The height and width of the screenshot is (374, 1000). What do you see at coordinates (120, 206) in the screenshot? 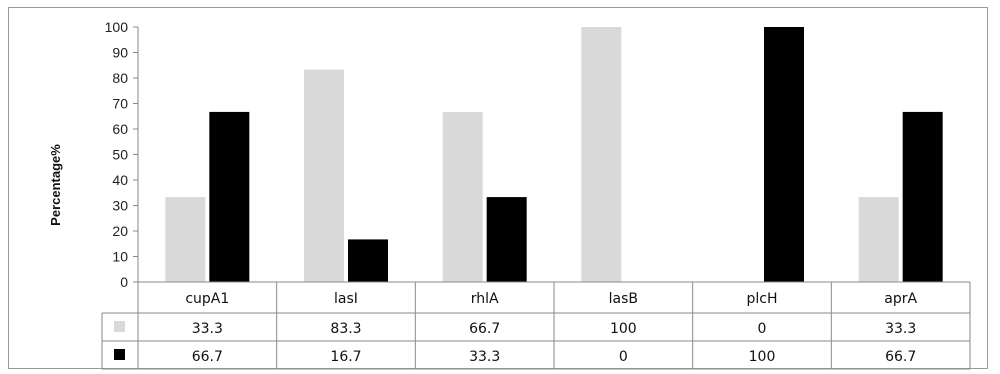
I see `y-tick-label: 30` at bounding box center [120, 206].